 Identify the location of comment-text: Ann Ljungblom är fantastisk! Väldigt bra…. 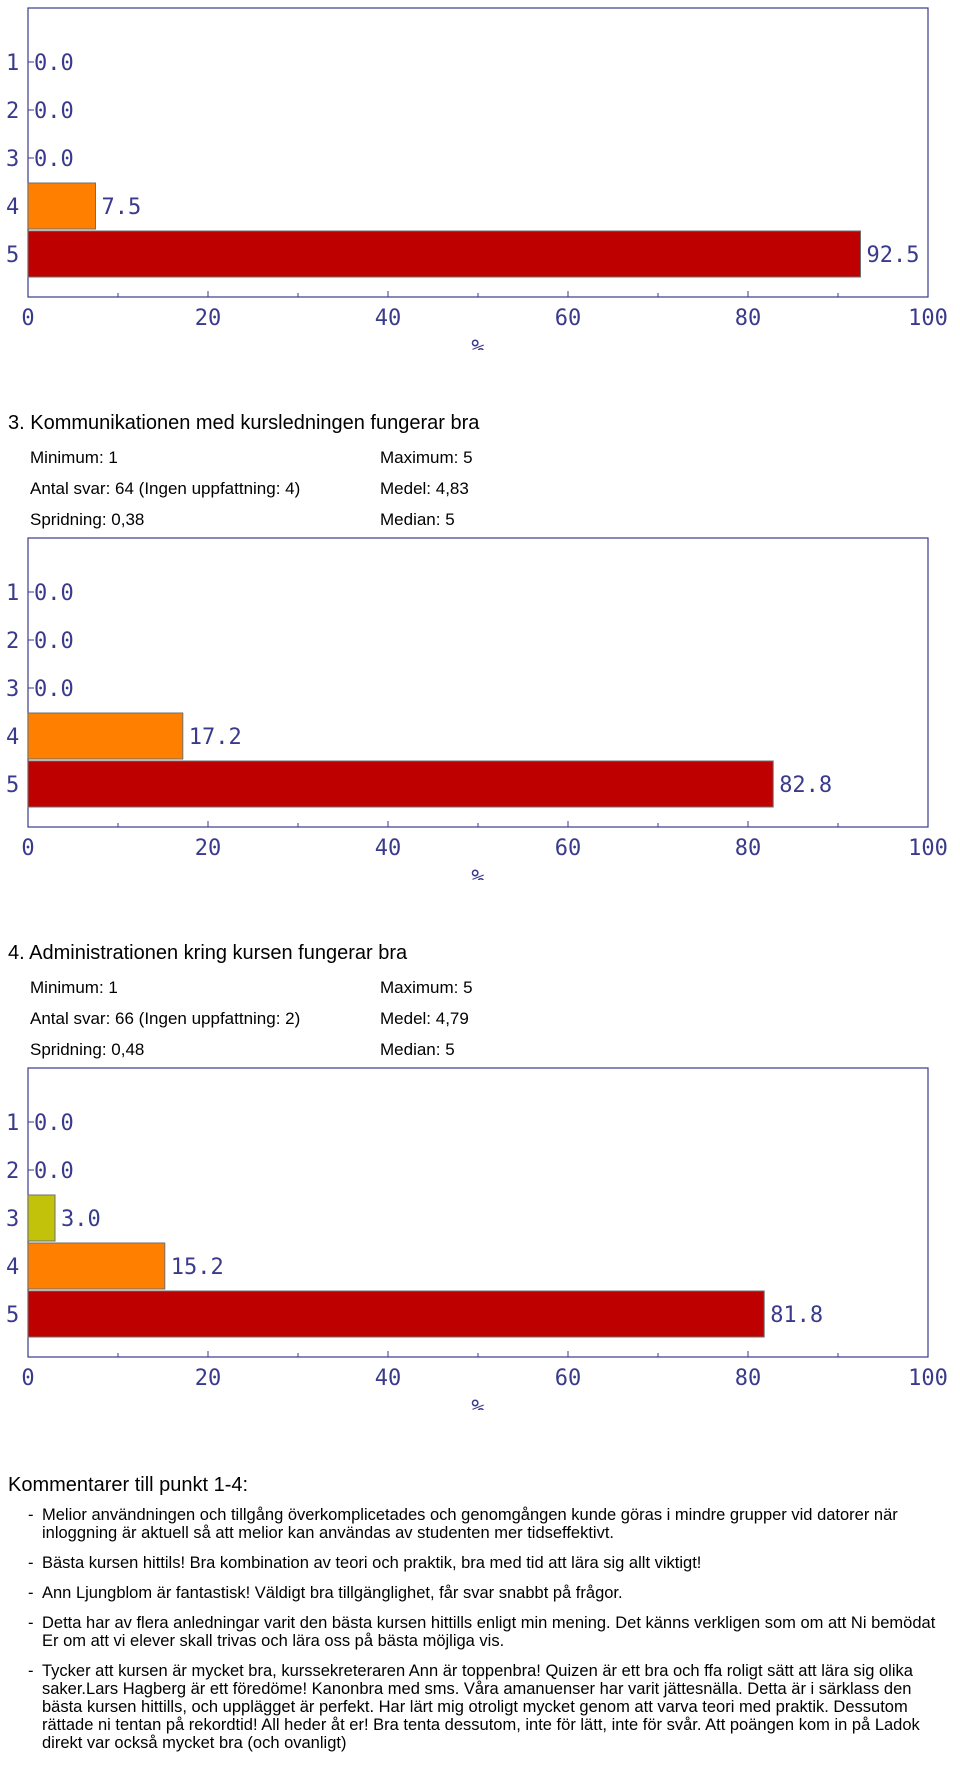
(332, 1593).